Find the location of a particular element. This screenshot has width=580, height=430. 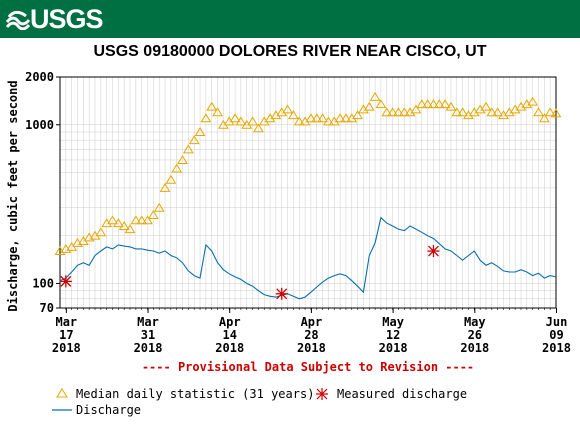

legend-median: Median daily statistic (31 years) is located at coordinates (185, 394).